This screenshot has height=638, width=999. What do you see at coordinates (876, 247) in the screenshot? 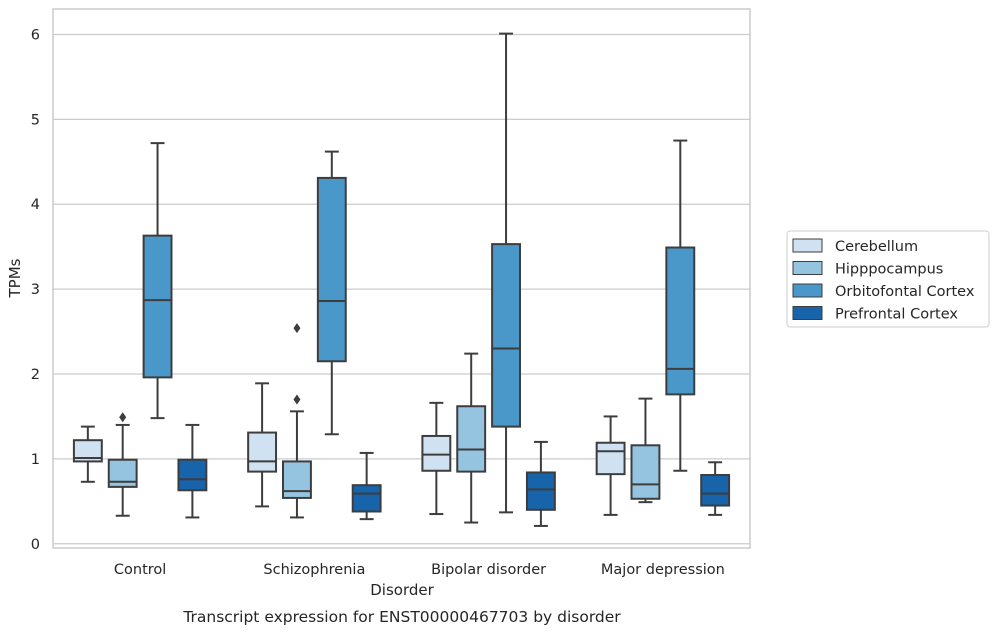
I see `legend-label: Cerebellum` at bounding box center [876, 247].